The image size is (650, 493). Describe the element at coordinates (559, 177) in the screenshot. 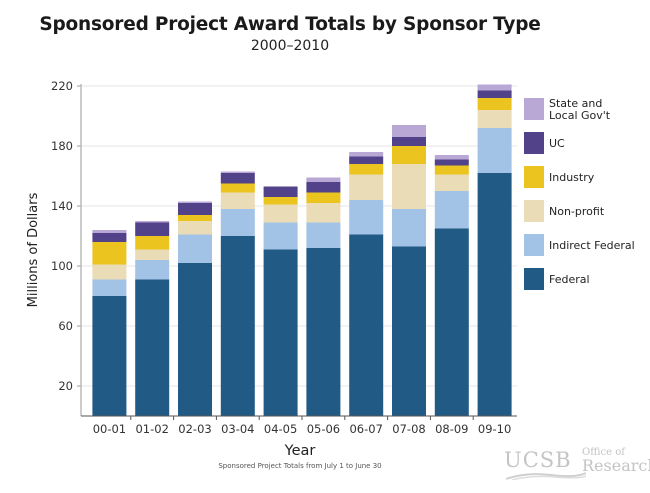

I see `legend-item-industry: Industry` at that location.